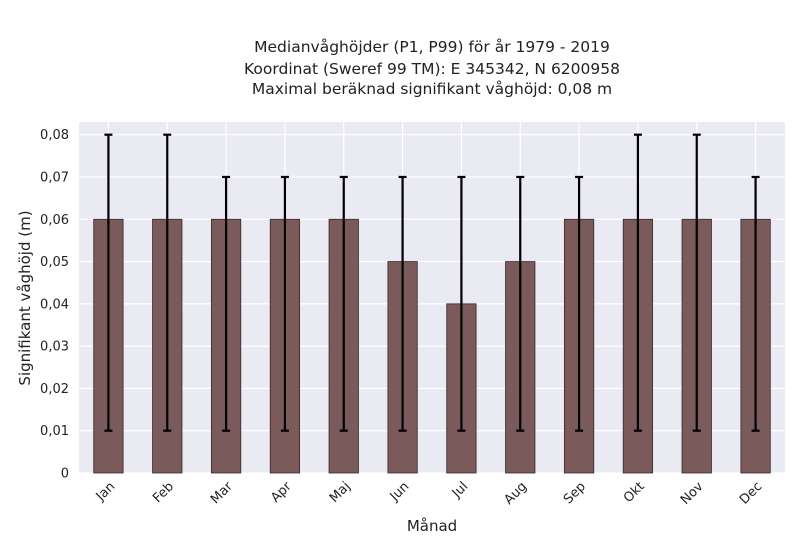 The width and height of the screenshot is (800, 550). Describe the element at coordinates (402, 303) in the screenshot. I see `error-bar-jun` at that location.